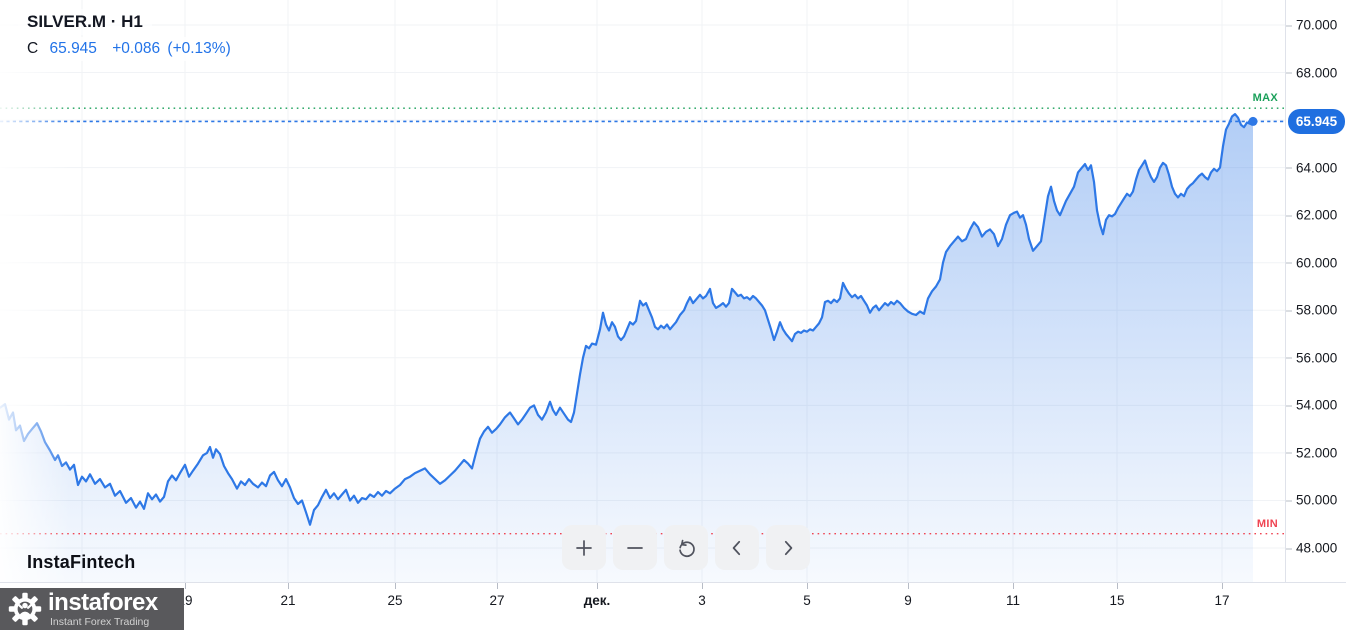 The width and height of the screenshot is (1346, 630). What do you see at coordinates (1311, 73) in the screenshot?
I see `price-axis-label: 68.000` at bounding box center [1311, 73].